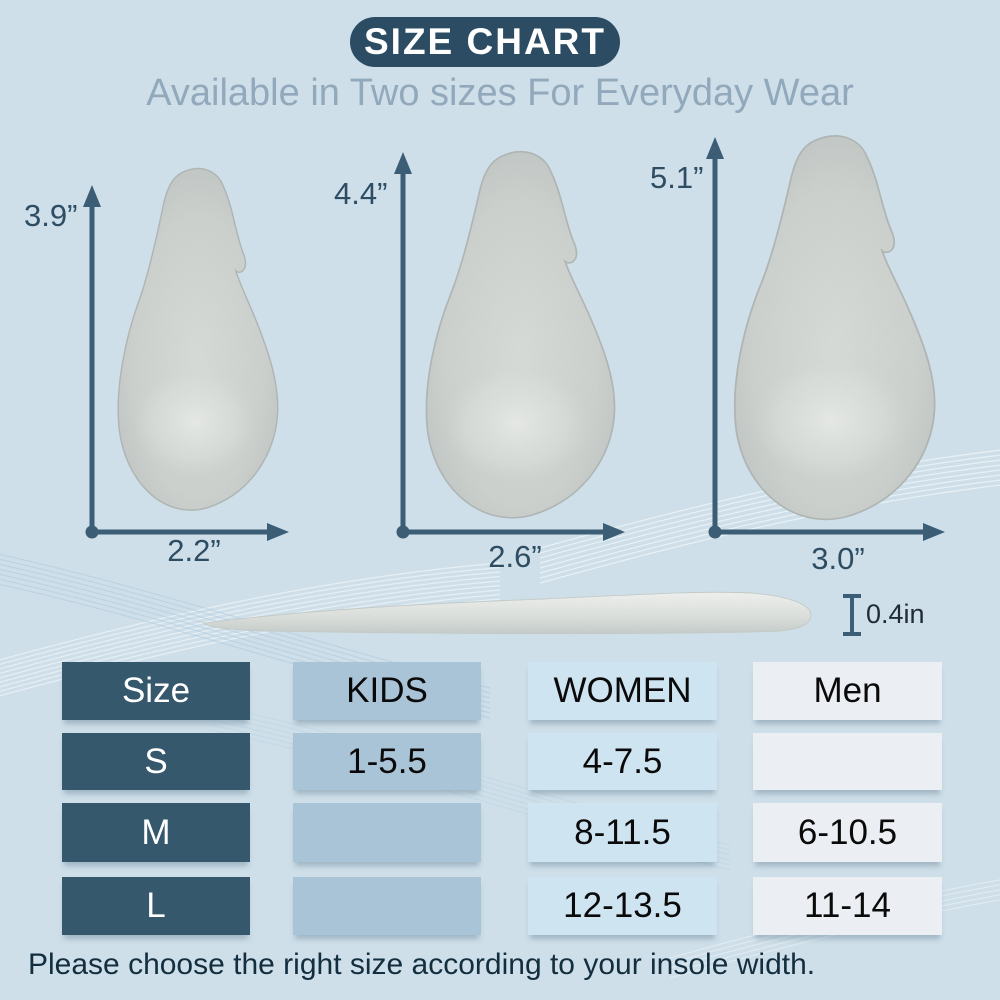 This screenshot has width=1000, height=1000. Describe the element at coordinates (622, 691) in the screenshot. I see `table-header-women: WOMEN` at that location.